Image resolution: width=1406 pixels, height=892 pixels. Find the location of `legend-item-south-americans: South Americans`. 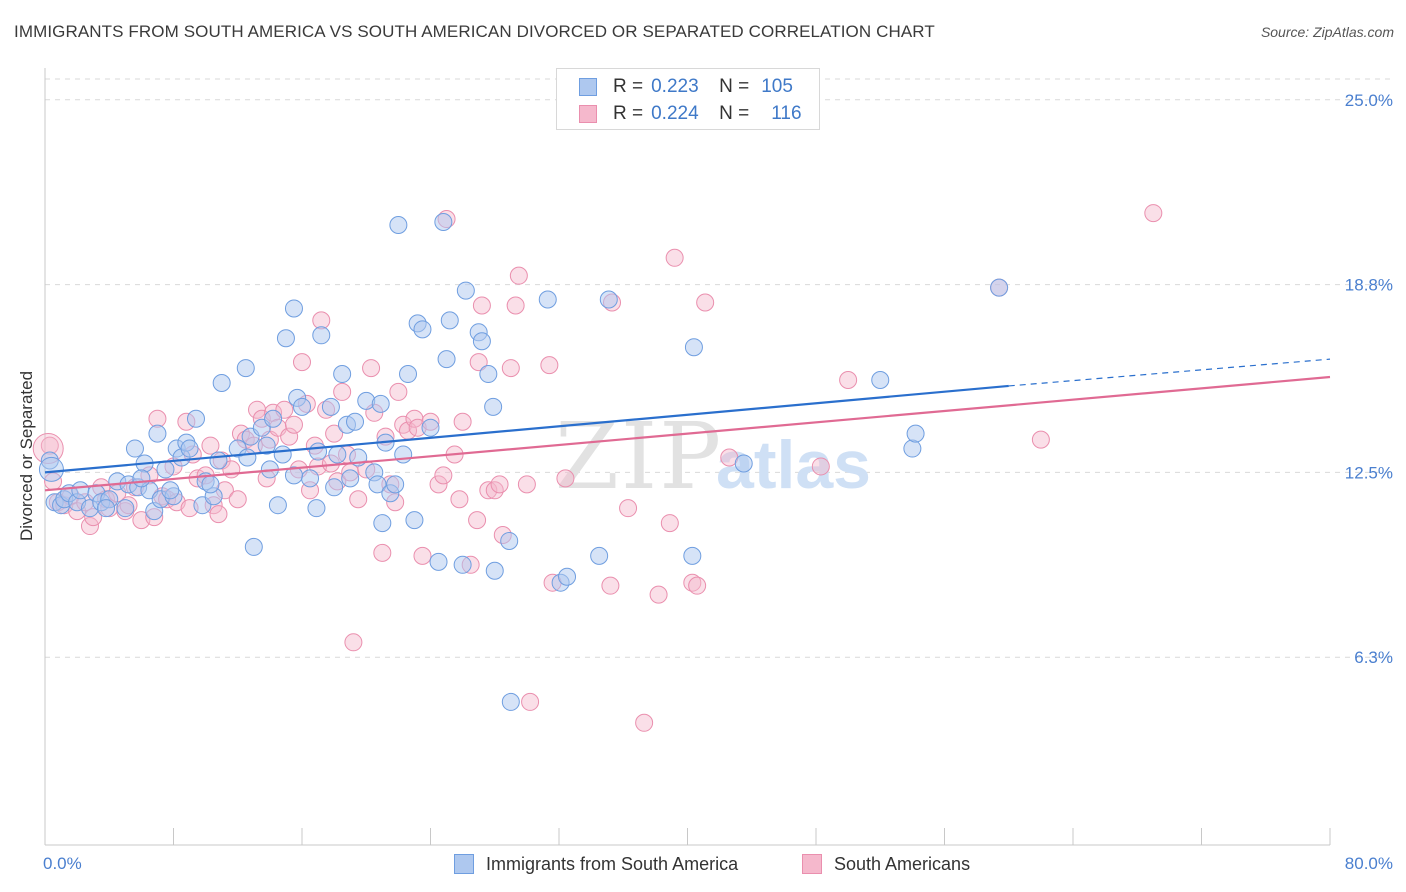

legend-item-south-americans: South Americans is located at coordinates (886, 864).